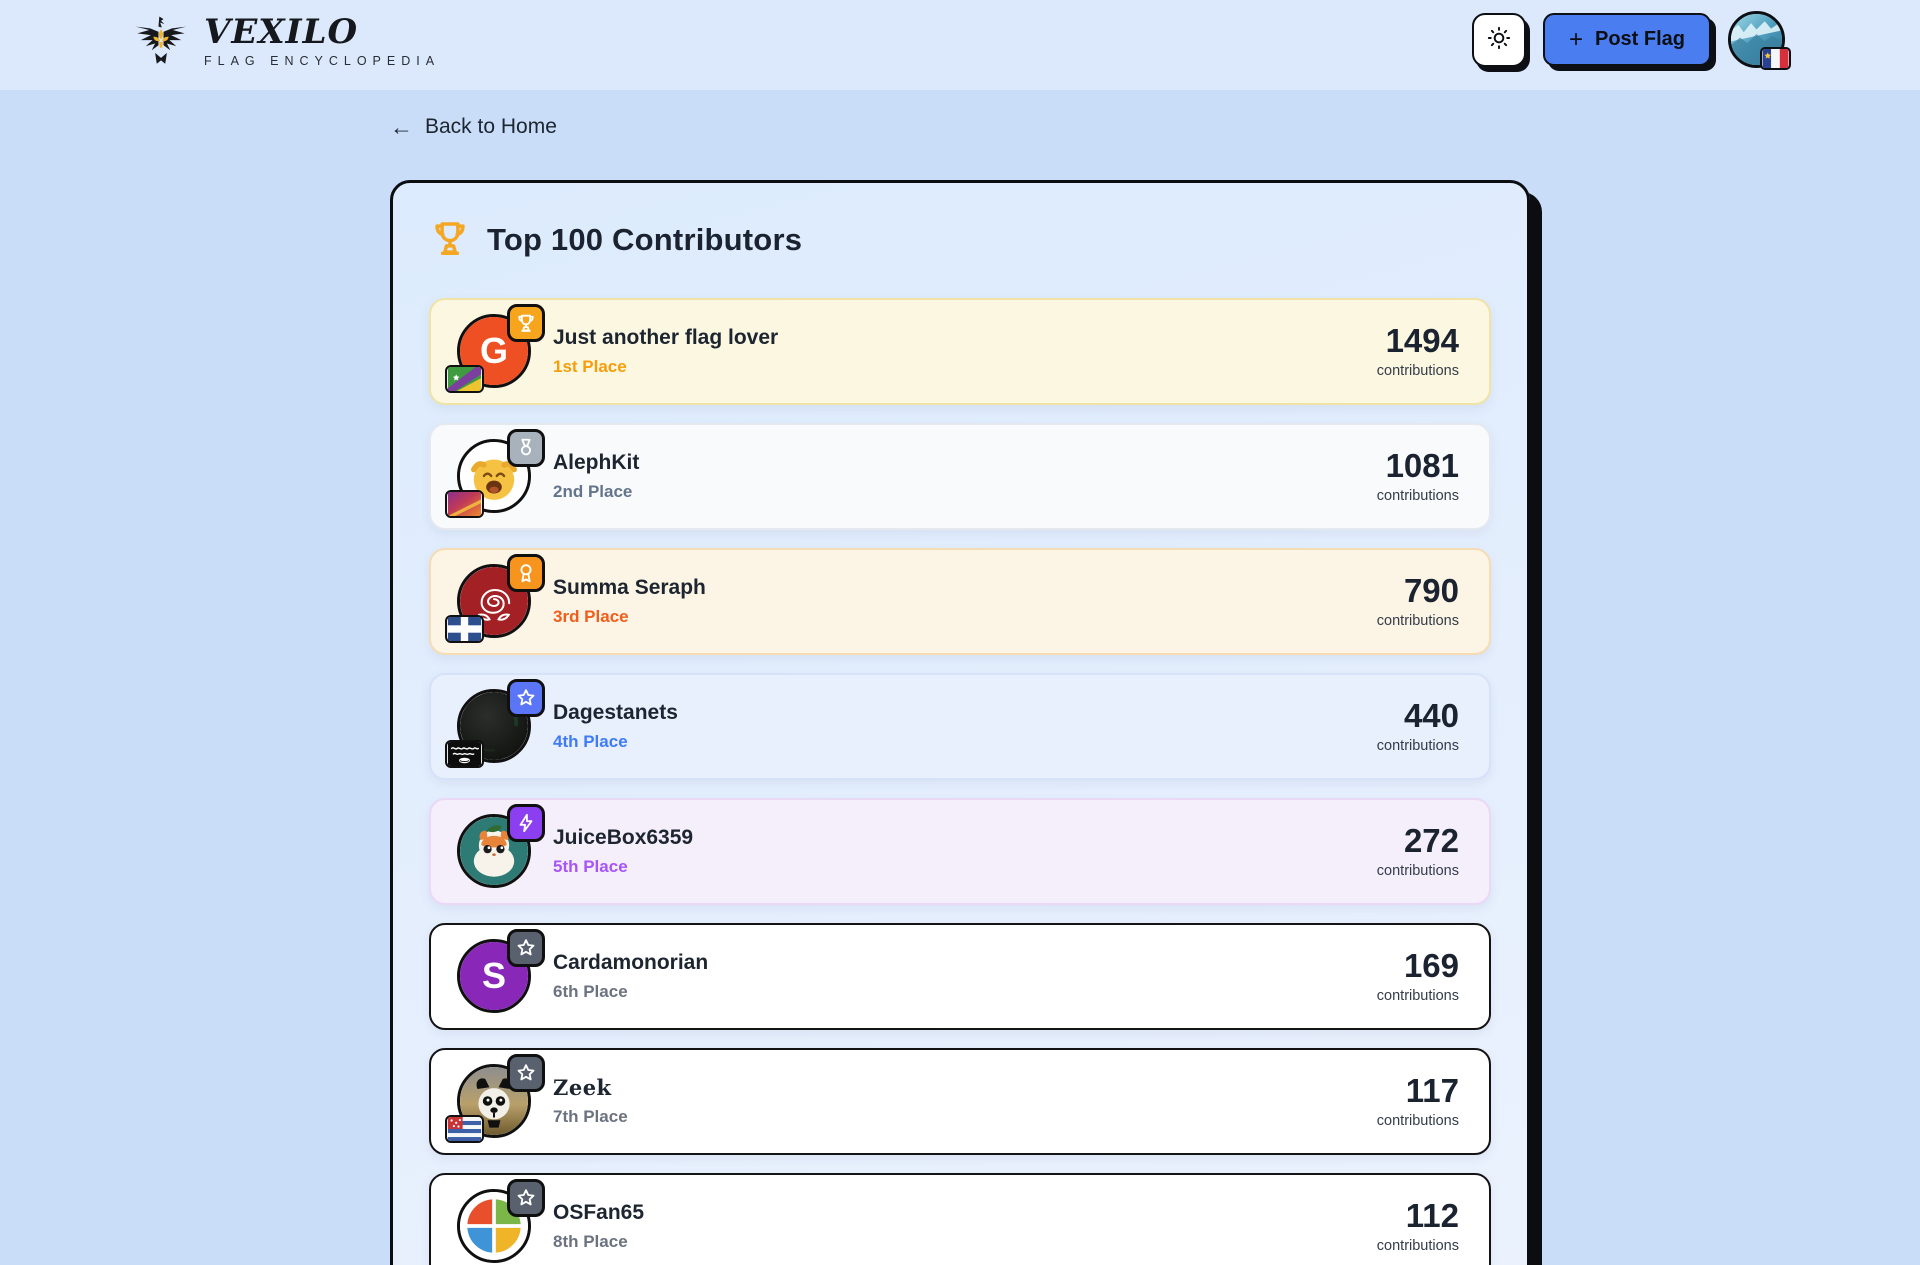 This screenshot has height=1265, width=1920. Describe the element at coordinates (1422, 466) in the screenshot. I see `contribution-count: 1081` at that location.